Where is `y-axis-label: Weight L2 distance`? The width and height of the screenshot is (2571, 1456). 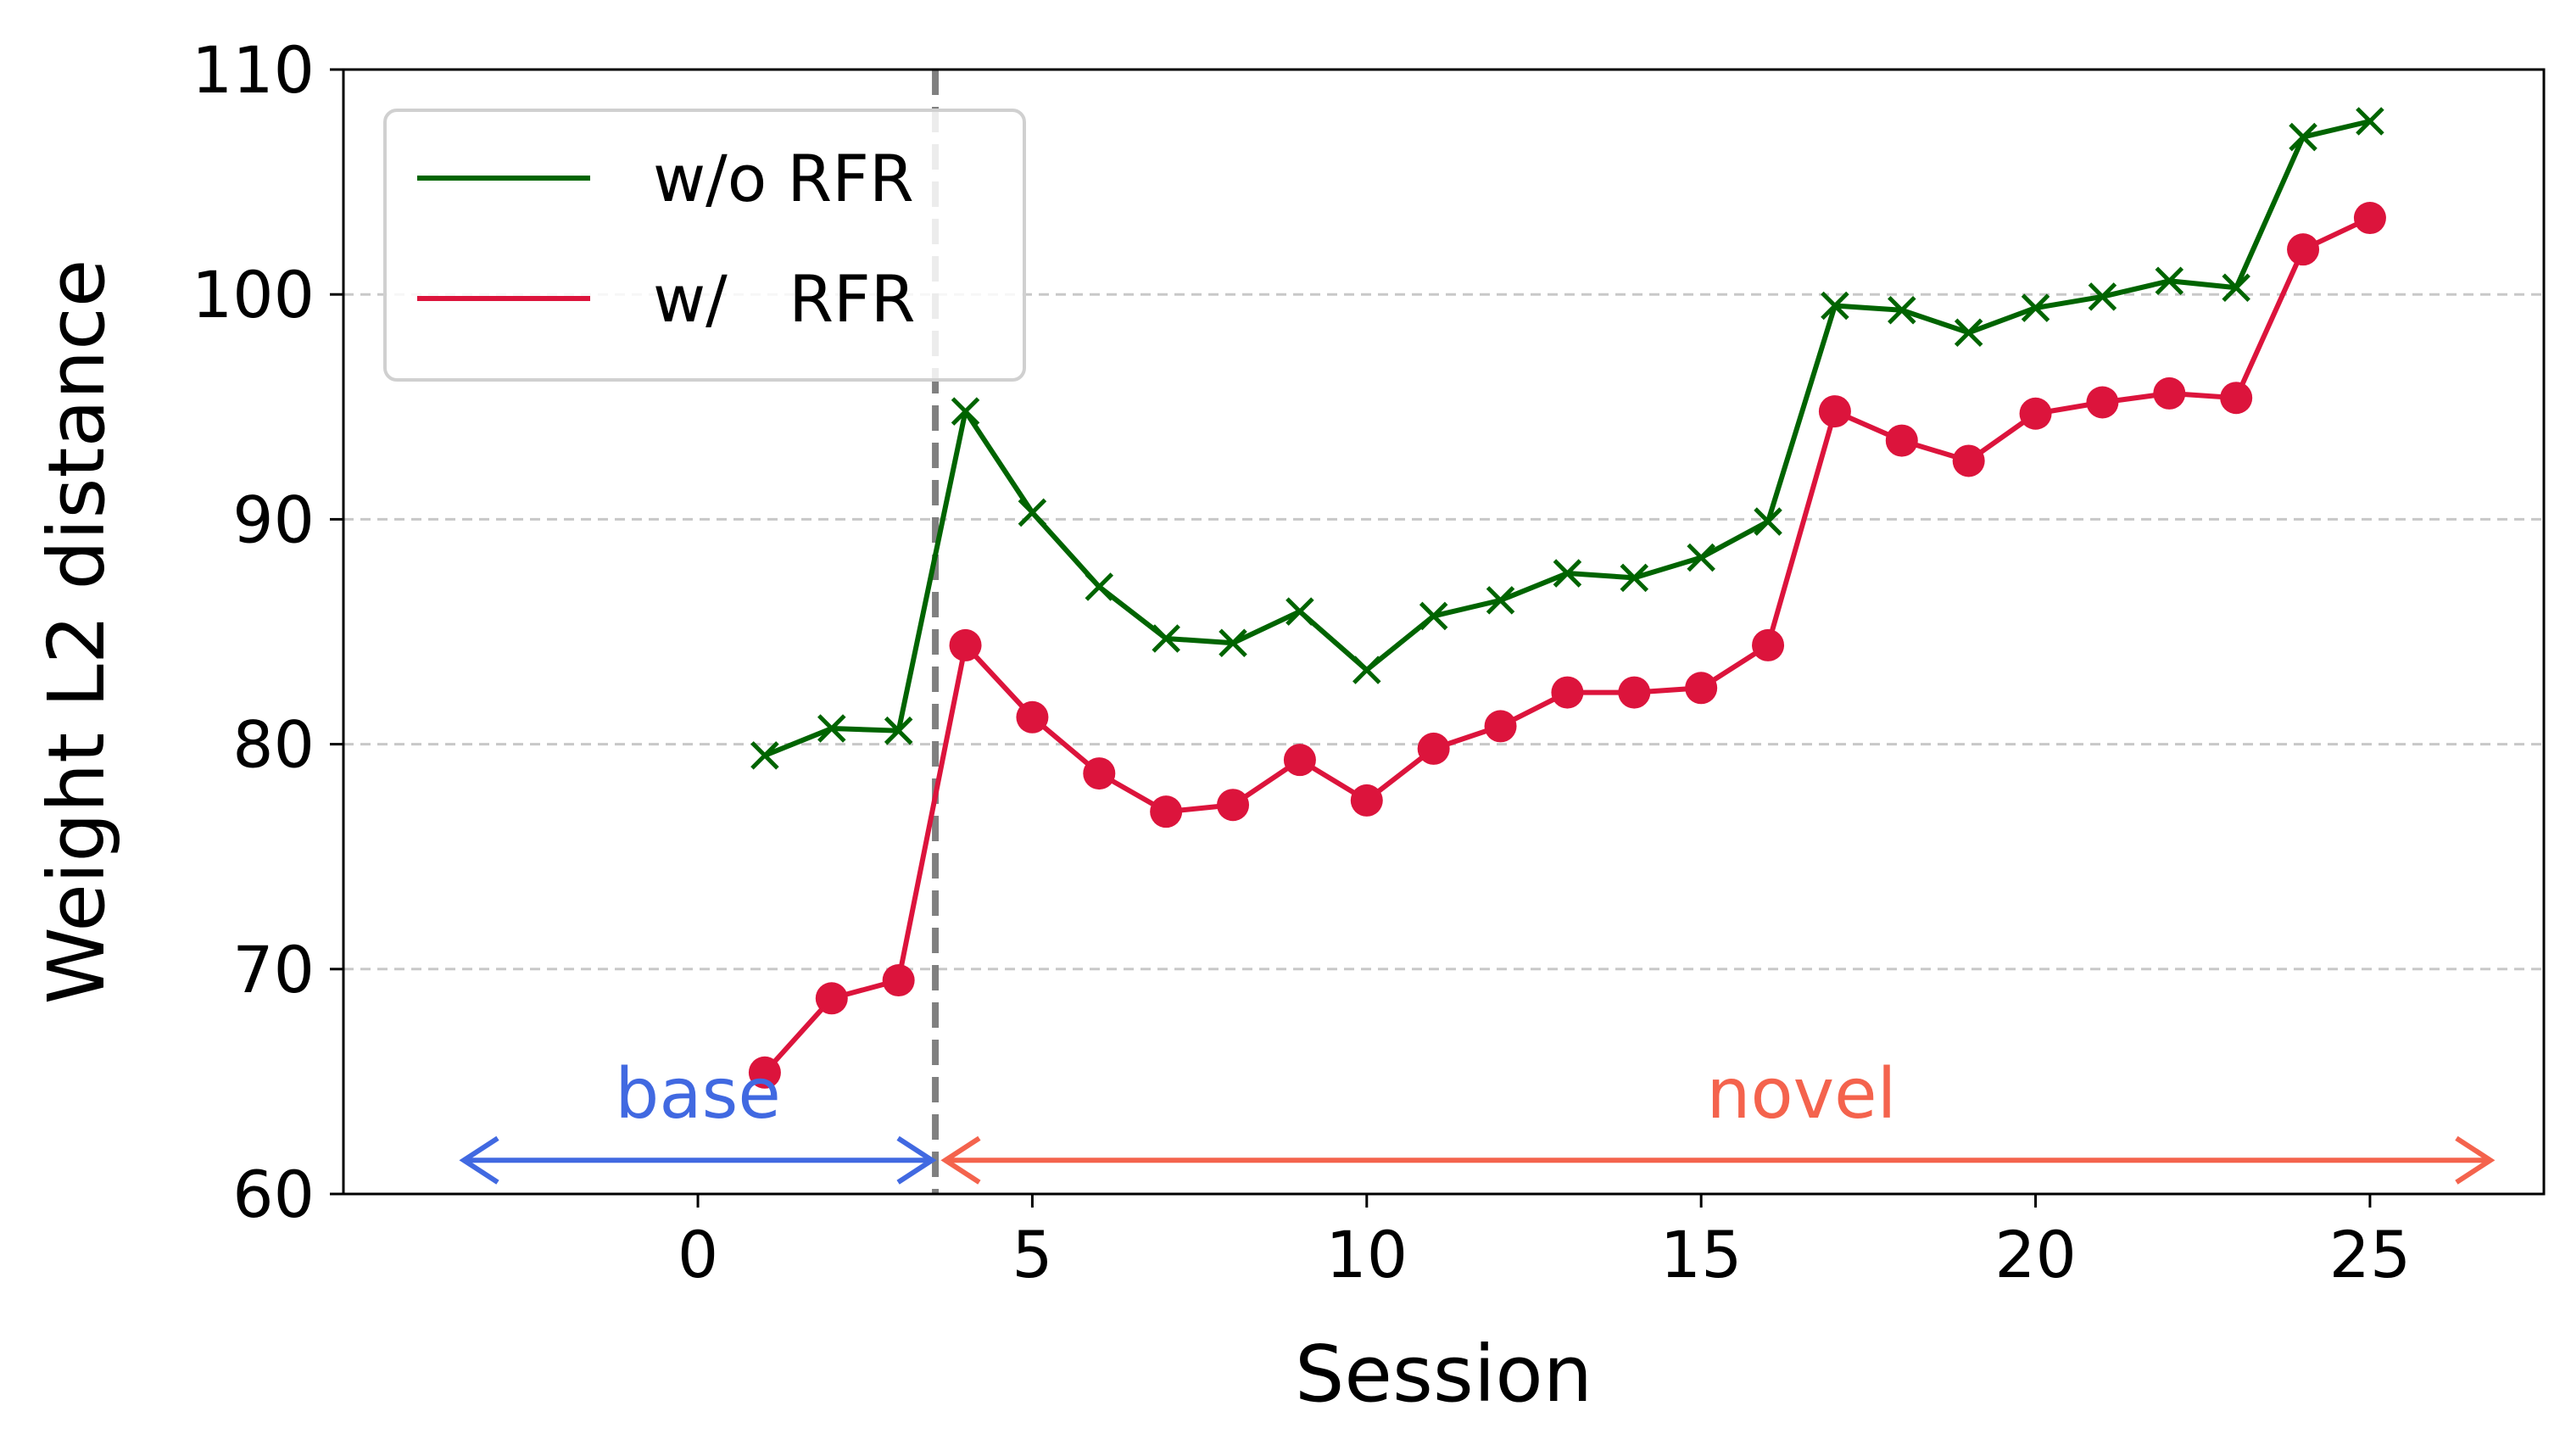 y-axis-label: Weight L2 distance is located at coordinates (76, 632).